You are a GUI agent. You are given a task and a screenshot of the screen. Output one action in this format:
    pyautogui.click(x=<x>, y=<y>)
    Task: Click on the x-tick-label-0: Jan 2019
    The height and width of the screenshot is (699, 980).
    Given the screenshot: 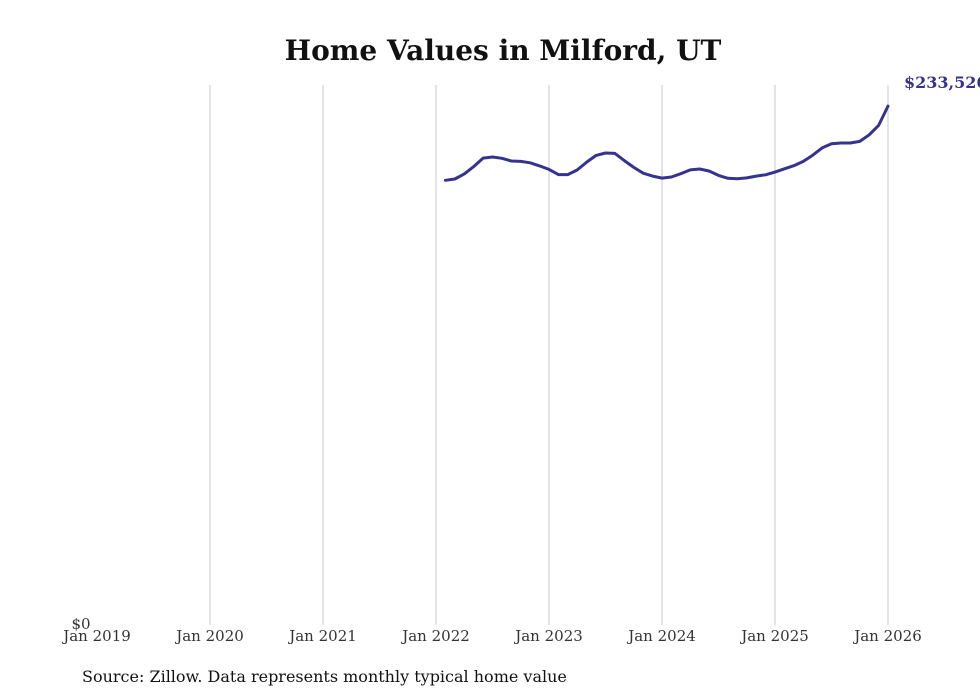 What is the action you would take?
    pyautogui.click(x=96, y=636)
    